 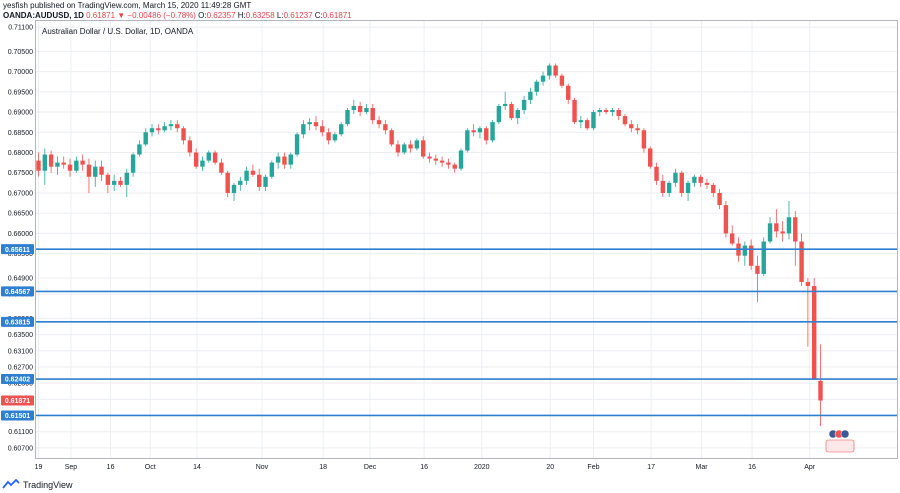 What do you see at coordinates (318, 15) in the screenshot?
I see `close-label: C:` at bounding box center [318, 15].